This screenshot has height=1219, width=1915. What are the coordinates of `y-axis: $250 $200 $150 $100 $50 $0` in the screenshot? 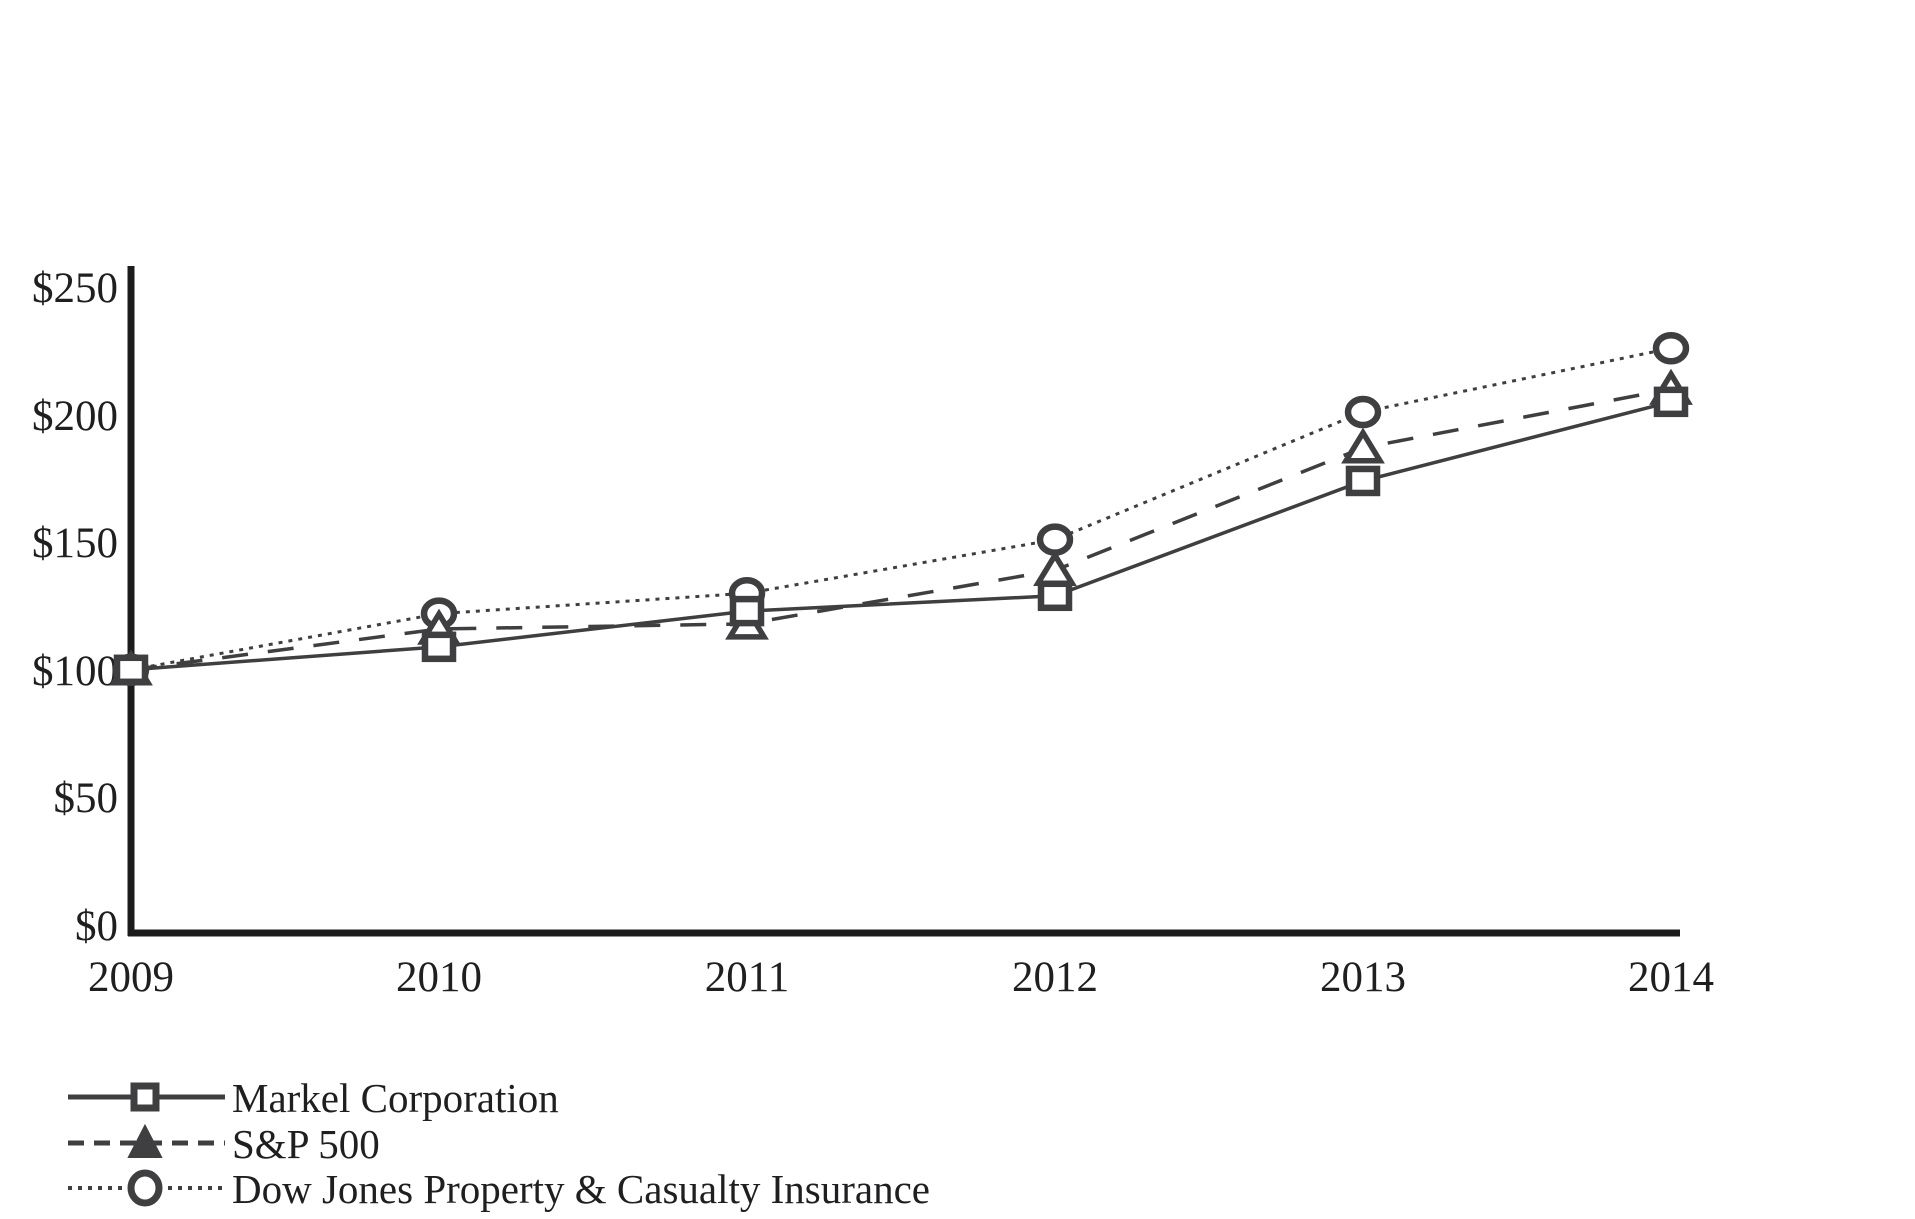 It's located at (83, 607).